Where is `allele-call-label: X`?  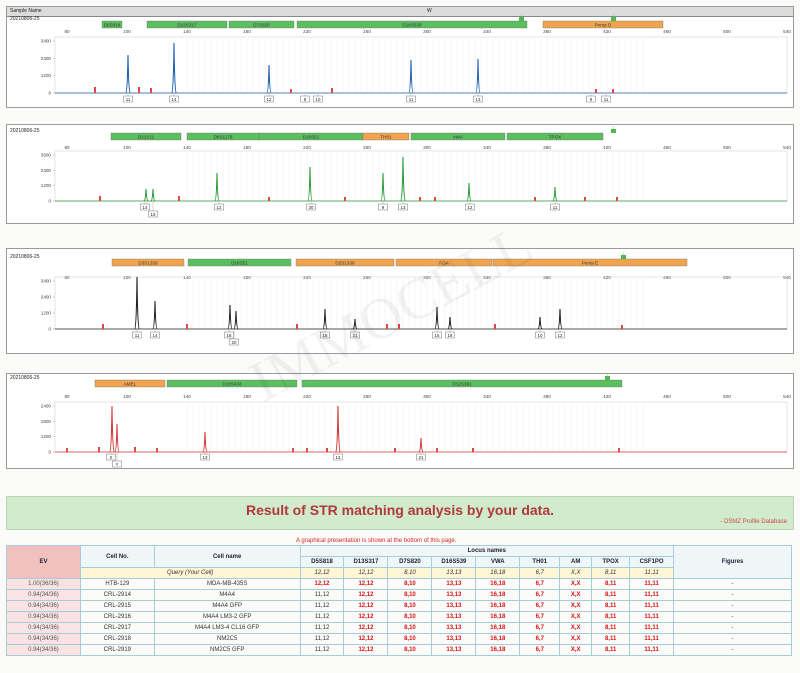
allele-call-label: X is located at coordinates (111, 457).